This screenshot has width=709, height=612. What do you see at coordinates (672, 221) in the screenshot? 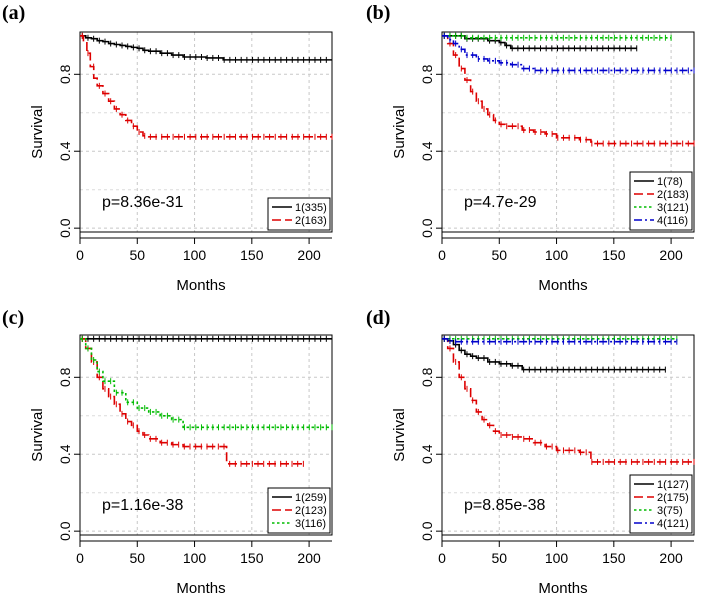
I see `legend-label: 4(116)` at bounding box center [672, 221].